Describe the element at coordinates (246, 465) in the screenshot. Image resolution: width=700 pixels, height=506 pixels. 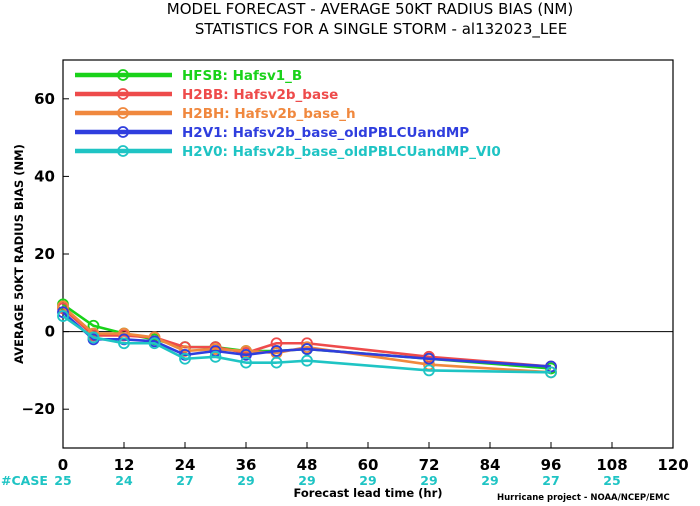
I see `x-tick-label: 36` at that location.